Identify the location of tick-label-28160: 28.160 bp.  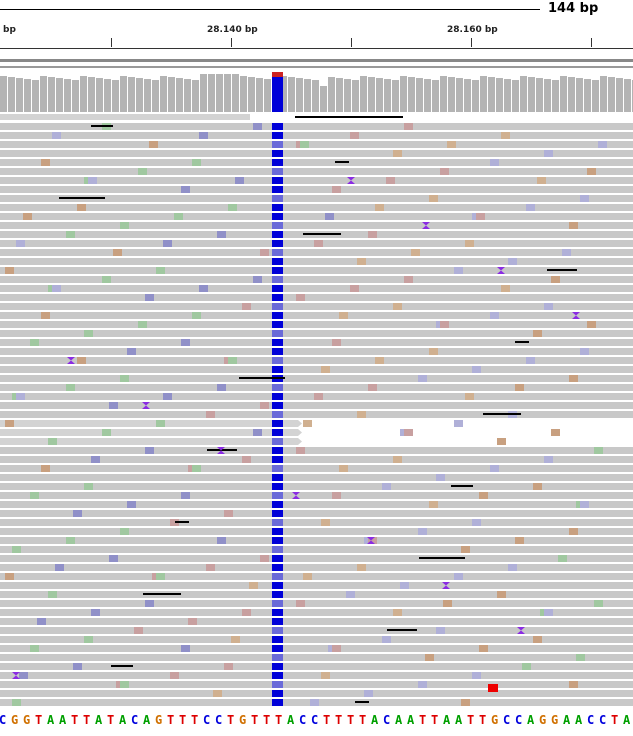
(472, 30).